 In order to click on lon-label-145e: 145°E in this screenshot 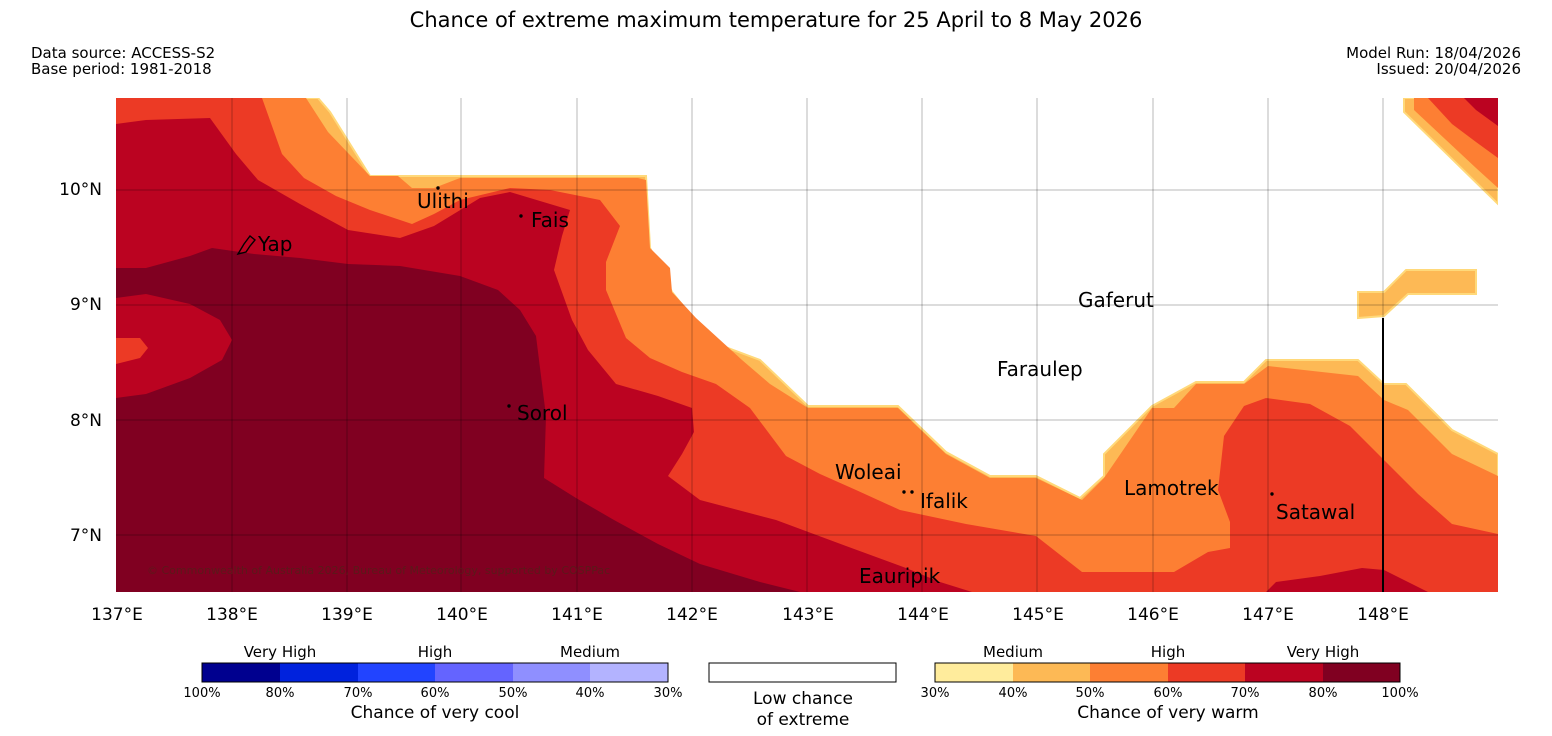, I will do `click(1038, 615)`.